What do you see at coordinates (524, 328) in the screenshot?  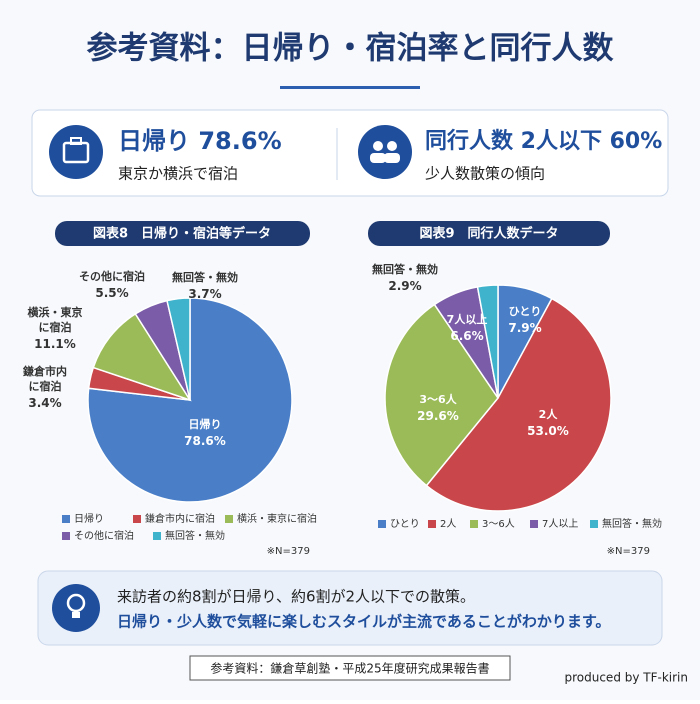 I see `value-label: 7.9%` at bounding box center [524, 328].